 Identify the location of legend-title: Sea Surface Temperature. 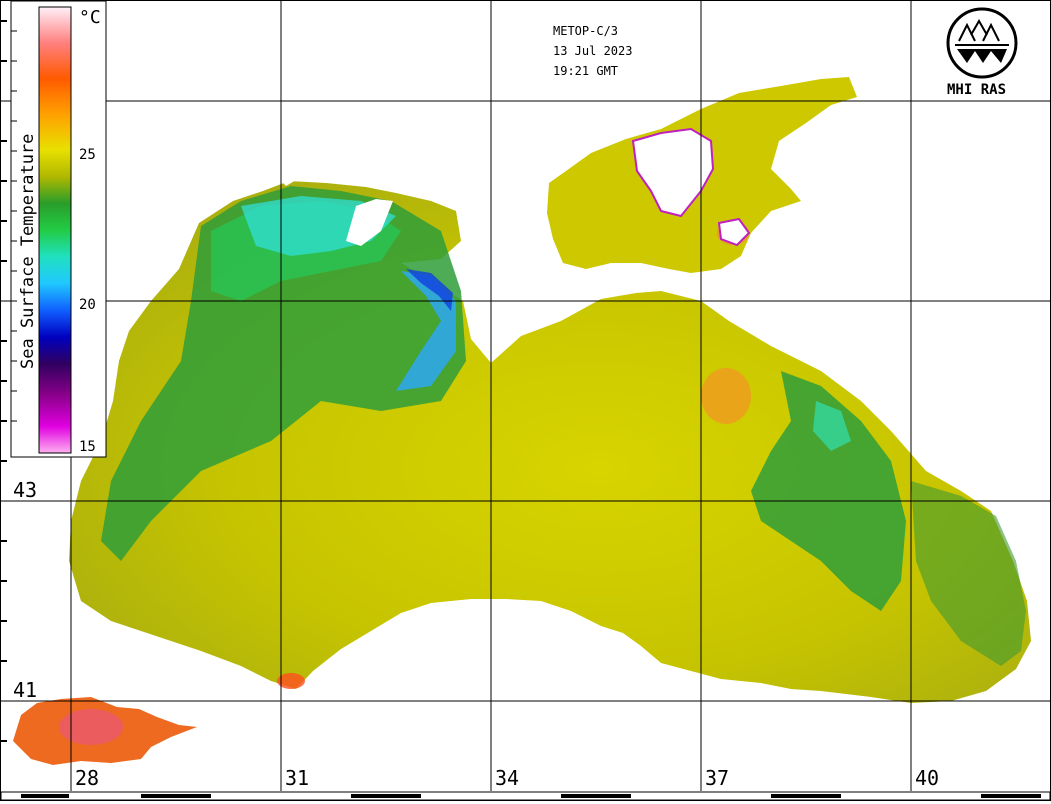
(28, 251).